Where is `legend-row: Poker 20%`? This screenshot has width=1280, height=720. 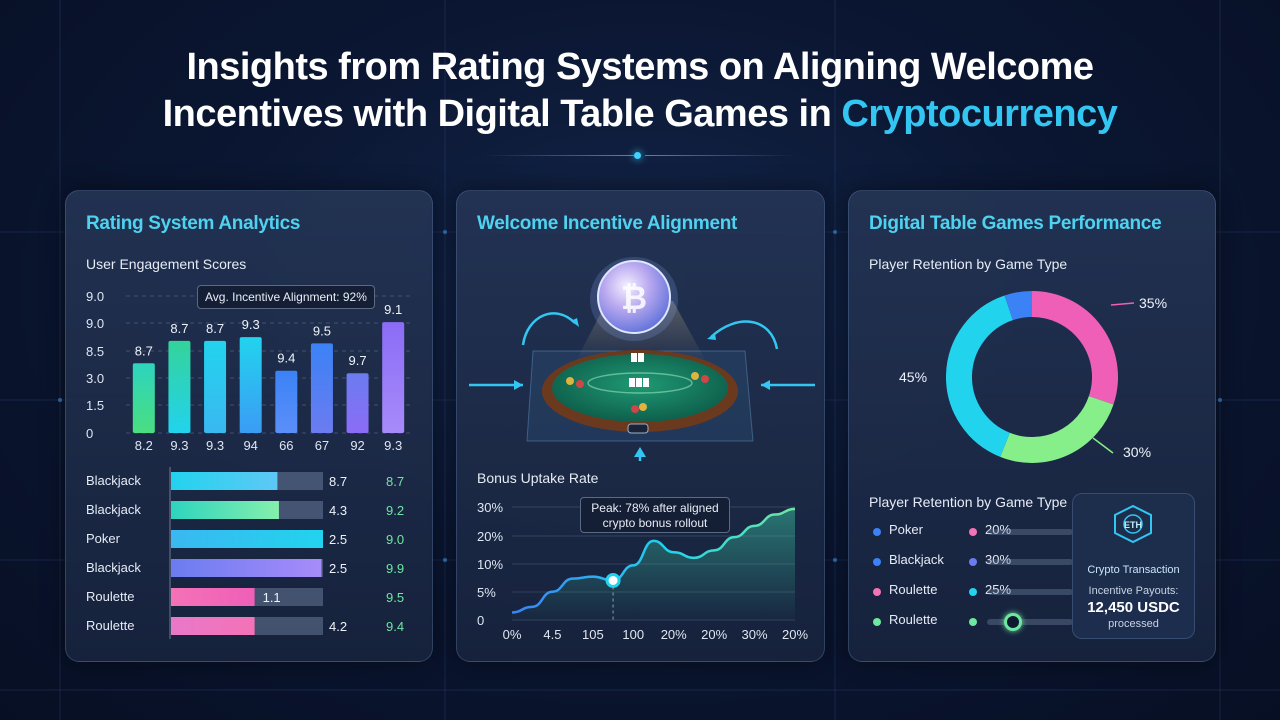
legend-row: Poker 20% is located at coordinates (971, 532).